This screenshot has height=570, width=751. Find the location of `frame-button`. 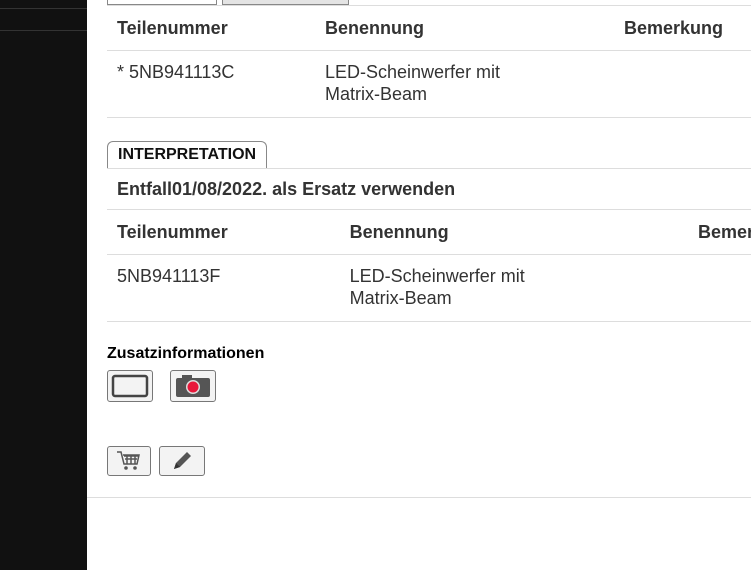

frame-button is located at coordinates (130, 386).